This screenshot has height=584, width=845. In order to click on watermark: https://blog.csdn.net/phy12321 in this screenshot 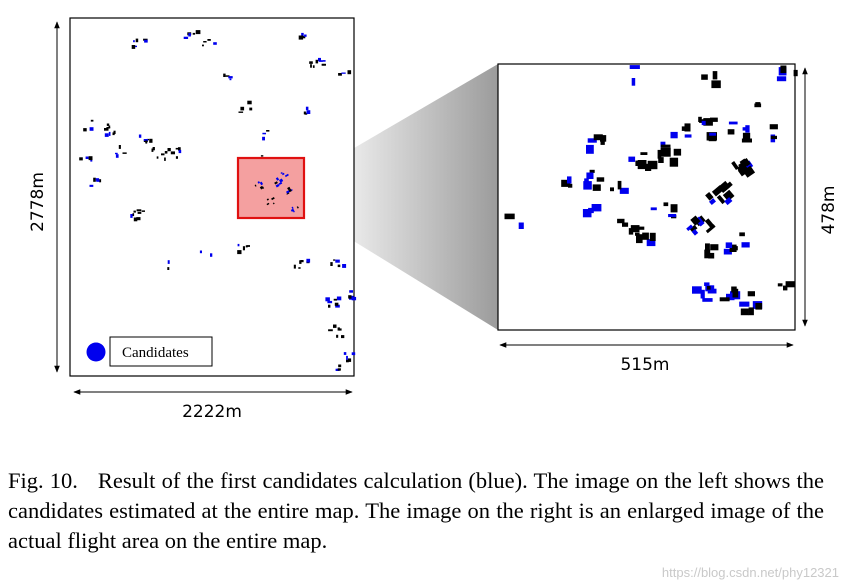, I will do `click(750, 572)`.